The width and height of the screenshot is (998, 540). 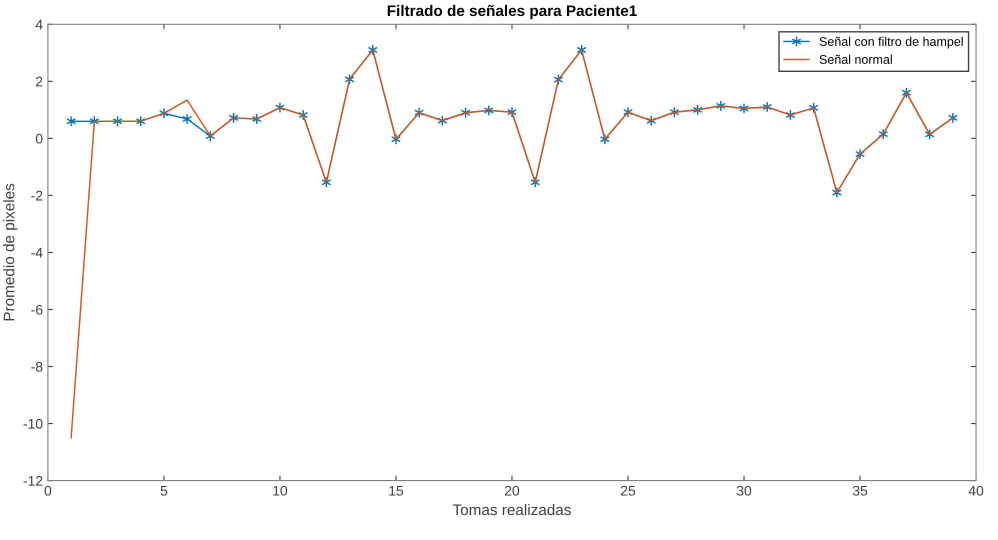 I want to click on x-tick-label: 5, so click(x=164, y=491).